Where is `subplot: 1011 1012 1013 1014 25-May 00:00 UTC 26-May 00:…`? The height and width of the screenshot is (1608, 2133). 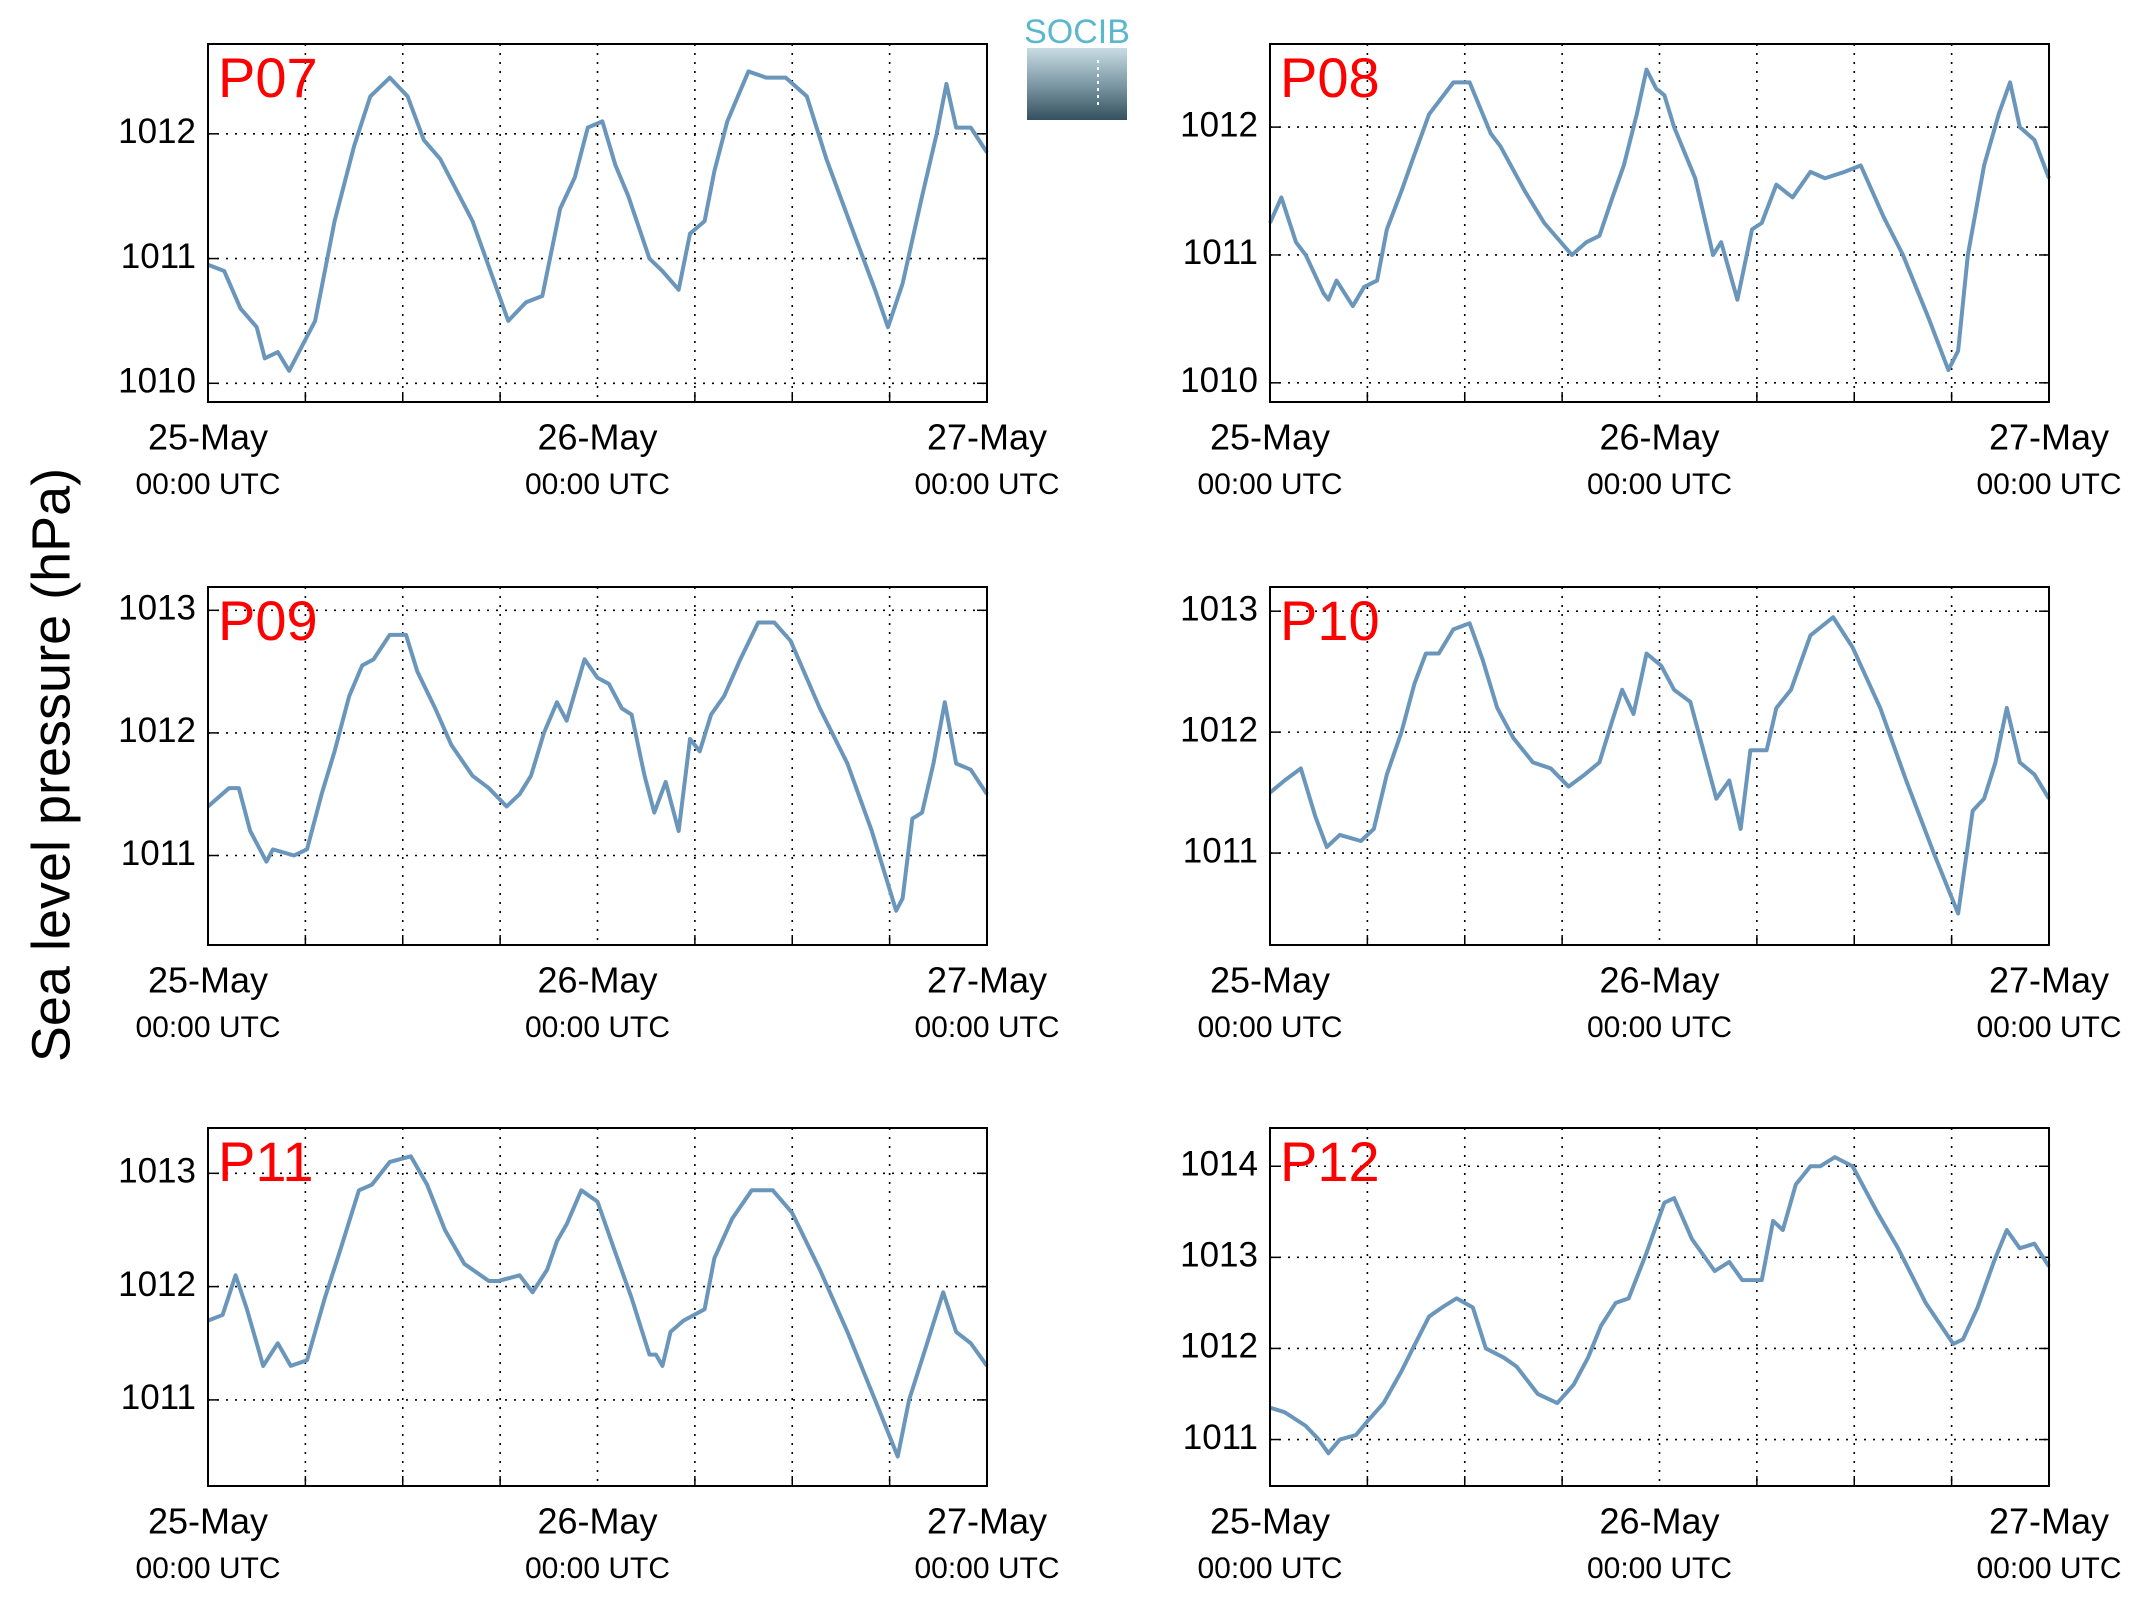
subplot: 1011 1012 1013 1014 25-May 00:00 UTC 26-May 00:… is located at coordinates (1651, 1356).